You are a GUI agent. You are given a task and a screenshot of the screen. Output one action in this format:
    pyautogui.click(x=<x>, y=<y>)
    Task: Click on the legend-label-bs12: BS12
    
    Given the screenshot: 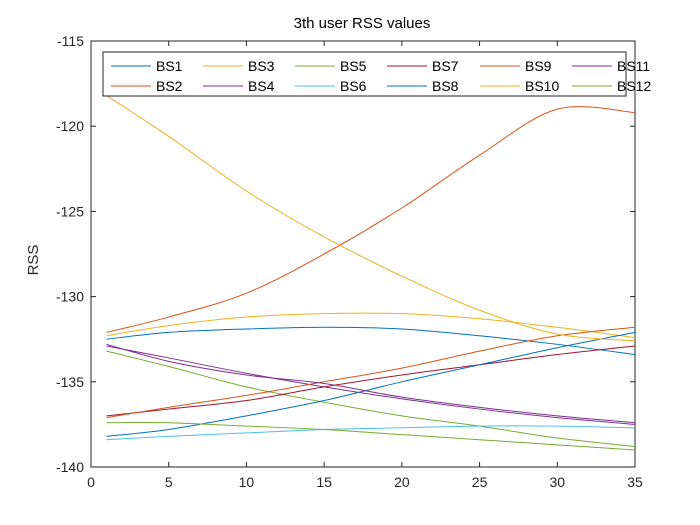 What is the action you would take?
    pyautogui.click(x=634, y=86)
    